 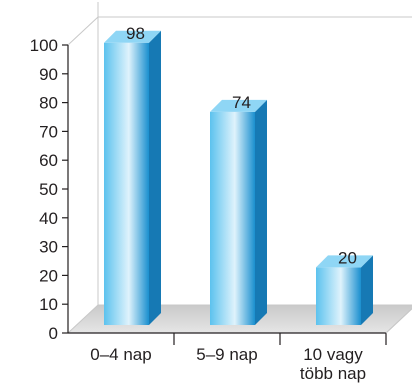 What do you see at coordinates (83, 31) in the screenshot?
I see `side-wall-top-edge` at bounding box center [83, 31].